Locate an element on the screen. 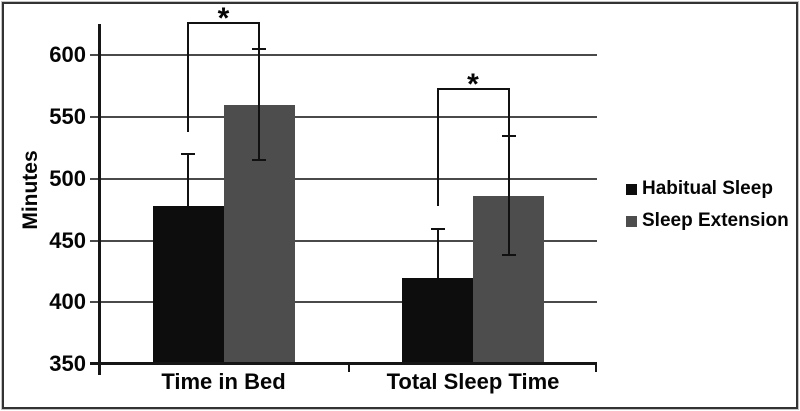 Image resolution: width=800 pixels, height=411 pixels. y-axis-line is located at coordinates (99, 199).